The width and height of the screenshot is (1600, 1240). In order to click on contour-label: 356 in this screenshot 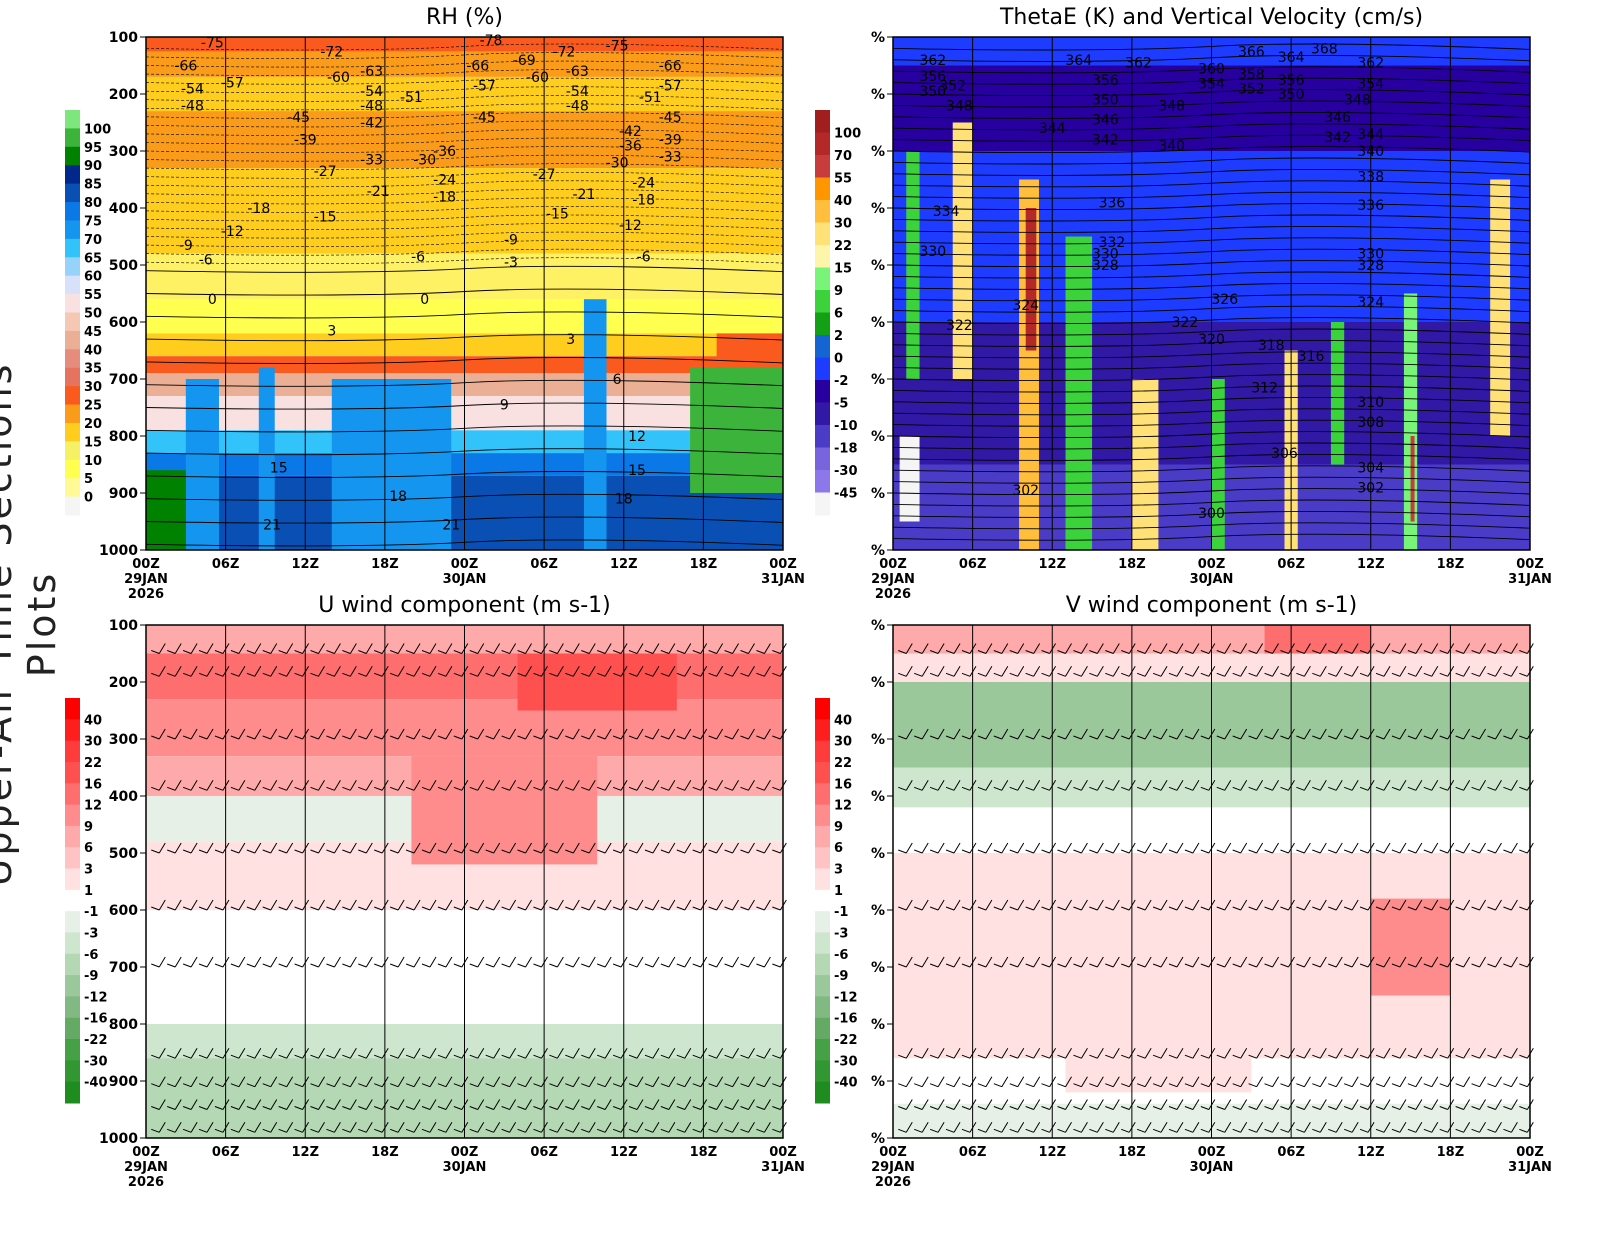, I will do `click(932, 77)`.